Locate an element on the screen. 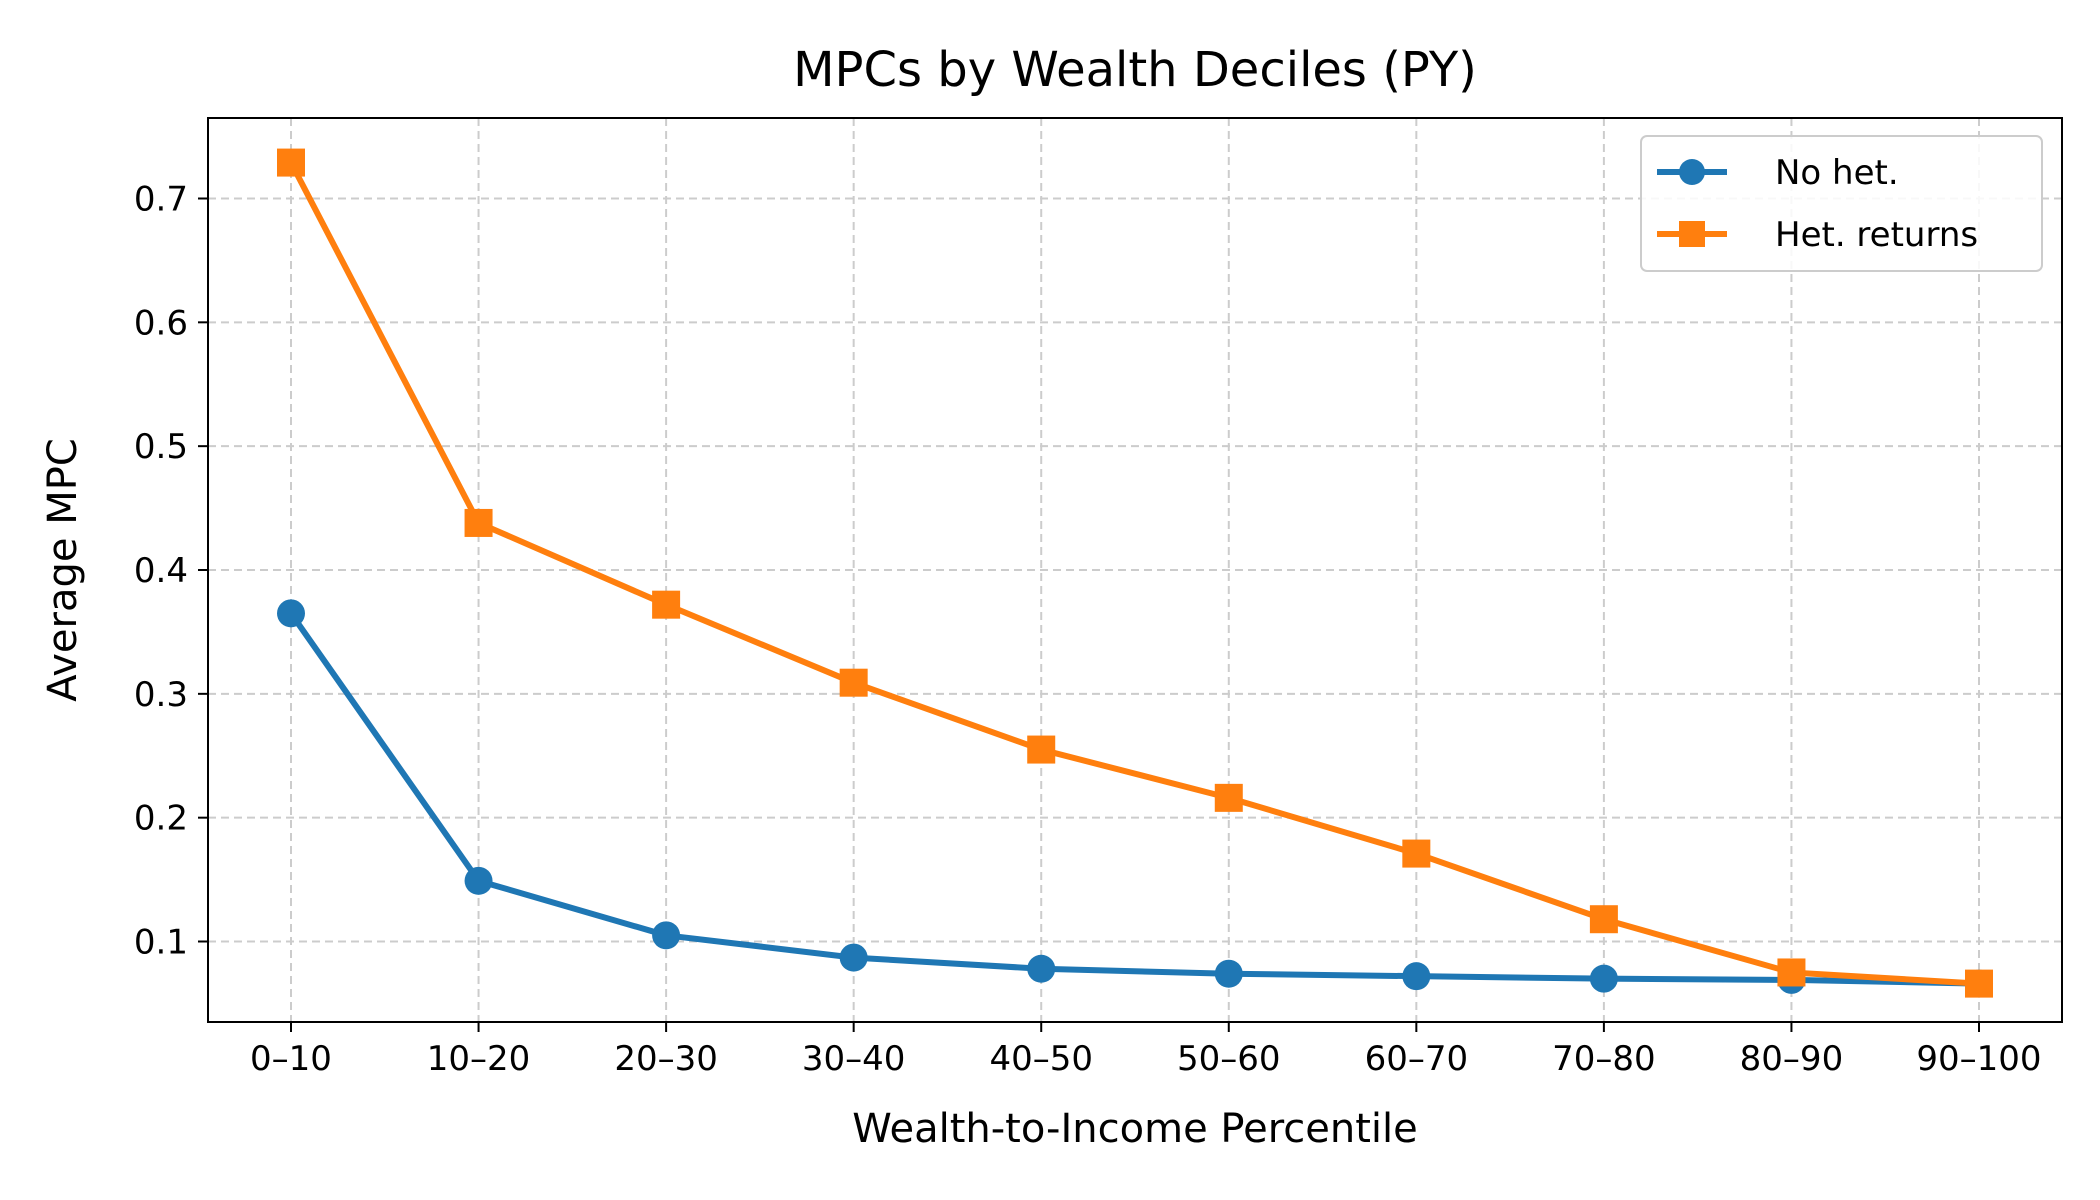  y-tick-label: 0.1 is located at coordinates (161, 943).